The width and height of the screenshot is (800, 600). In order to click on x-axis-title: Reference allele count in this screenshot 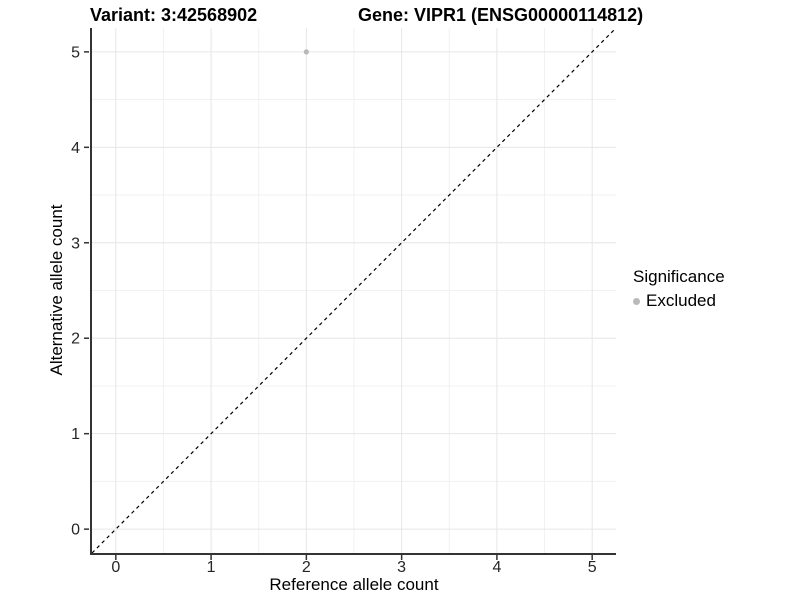, I will do `click(354, 584)`.